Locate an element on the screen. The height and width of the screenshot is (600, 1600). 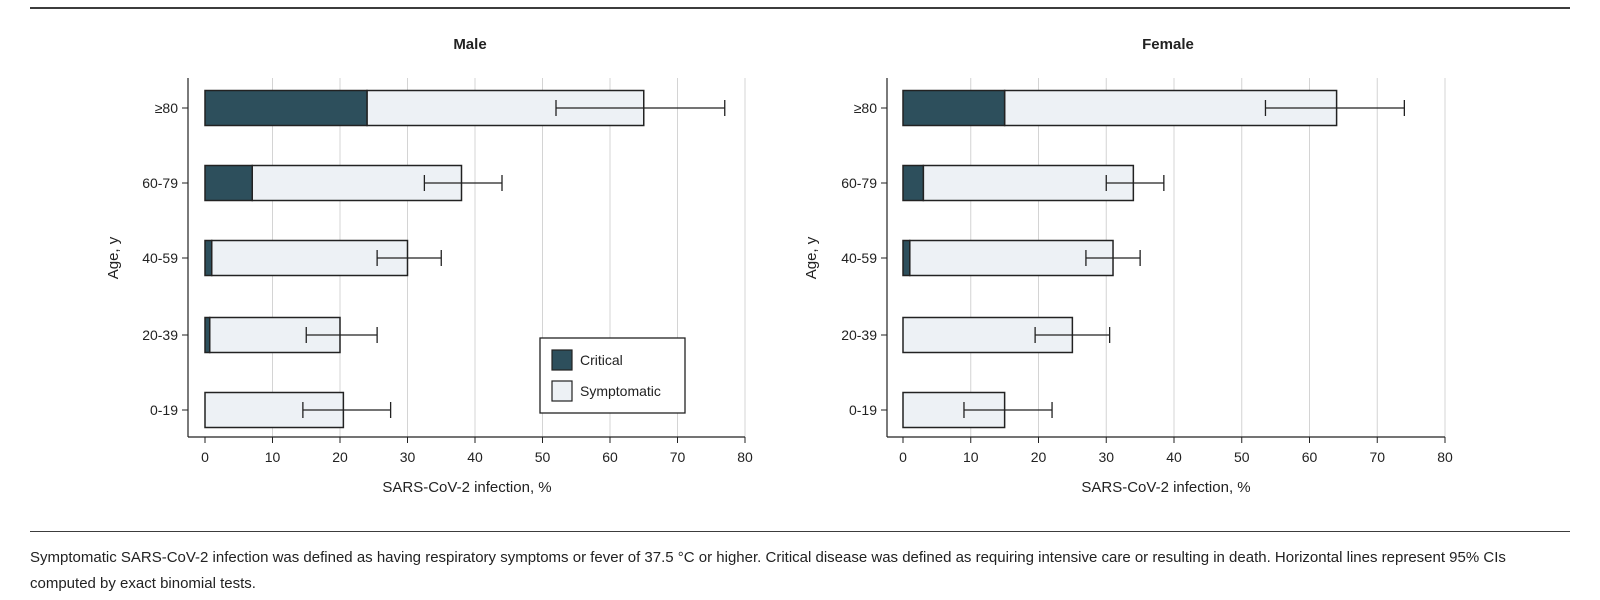
female-y-axis-label: Age, y is located at coordinates (811, 257).